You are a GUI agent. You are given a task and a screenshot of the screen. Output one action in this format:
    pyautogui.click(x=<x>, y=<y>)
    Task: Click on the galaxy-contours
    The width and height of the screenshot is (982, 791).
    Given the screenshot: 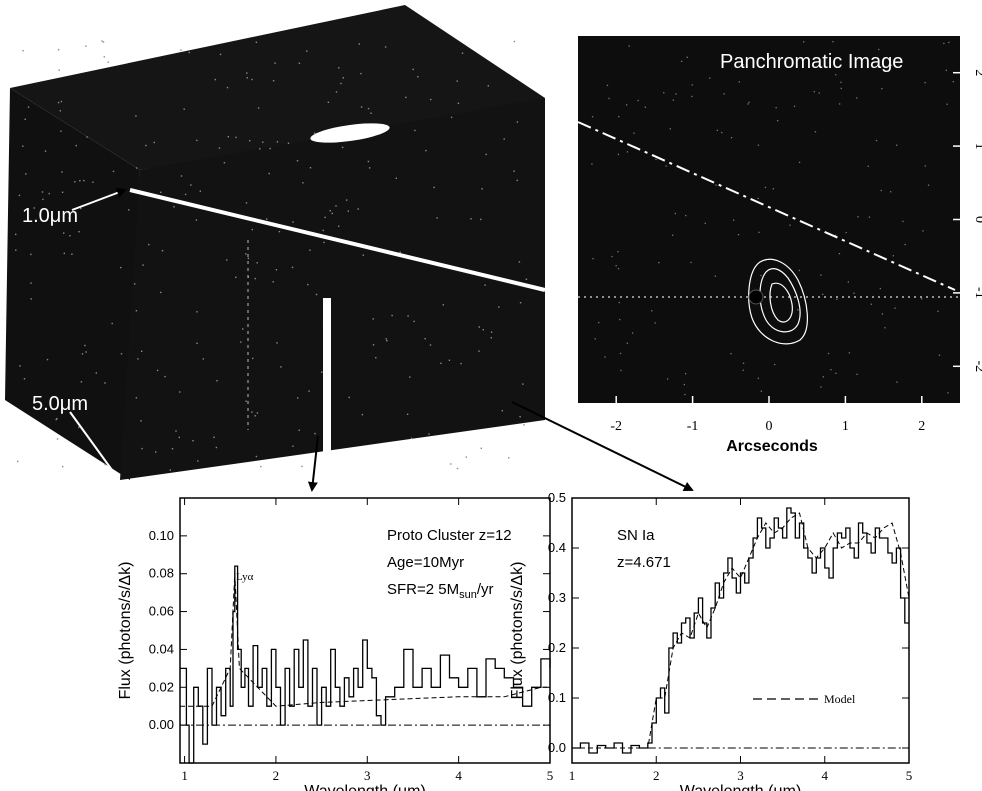 What is the action you would take?
    pyautogui.click(x=778, y=301)
    